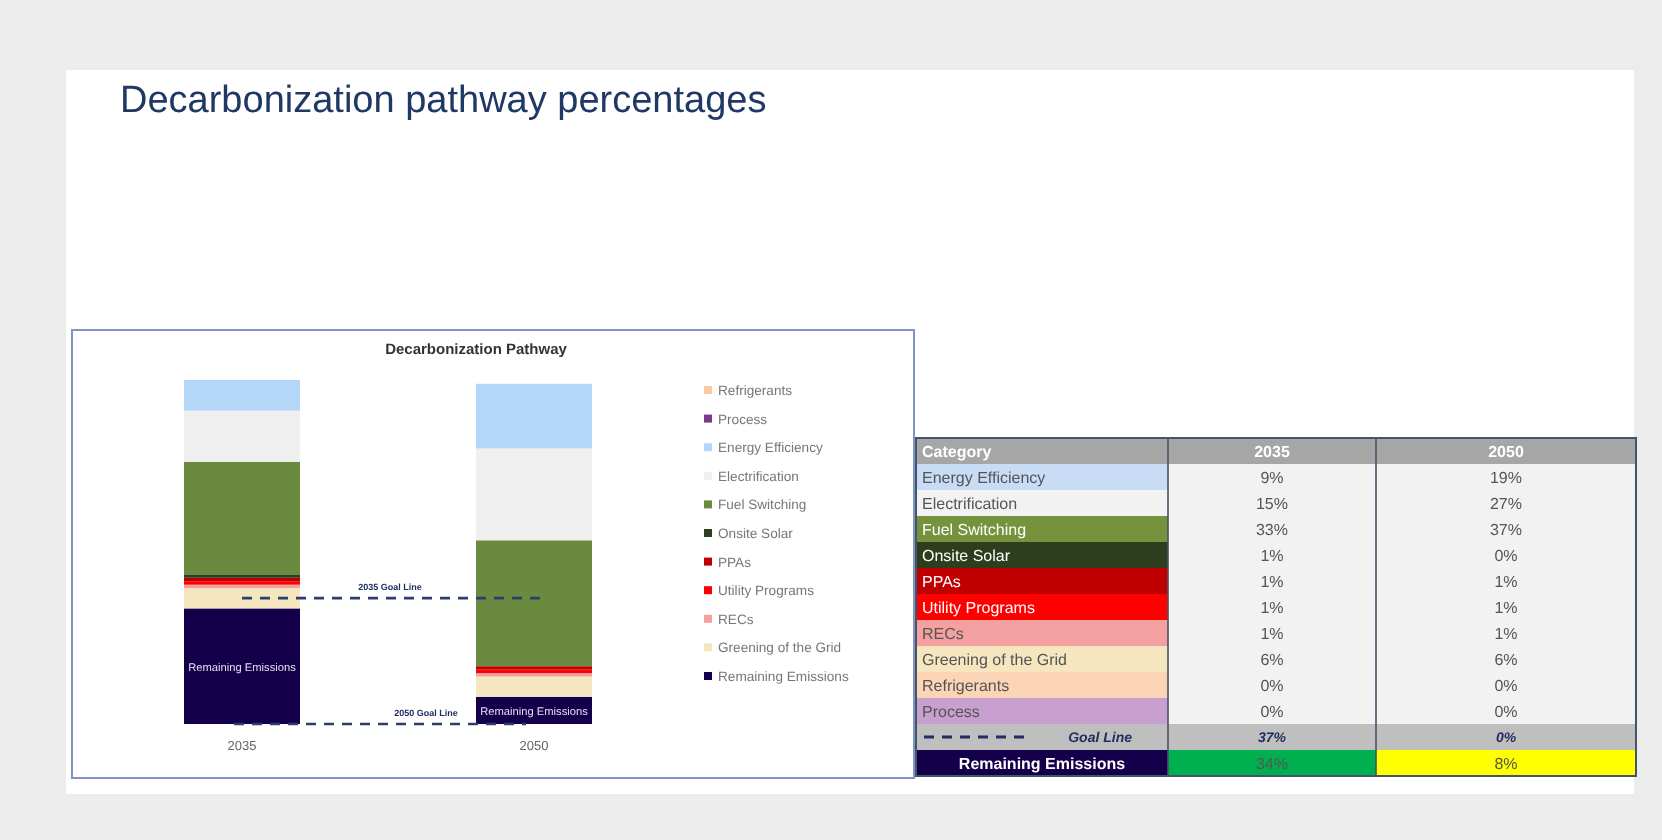 The width and height of the screenshot is (1662, 840). What do you see at coordinates (1506, 764) in the screenshot?
I see `data-label: 8%` at bounding box center [1506, 764].